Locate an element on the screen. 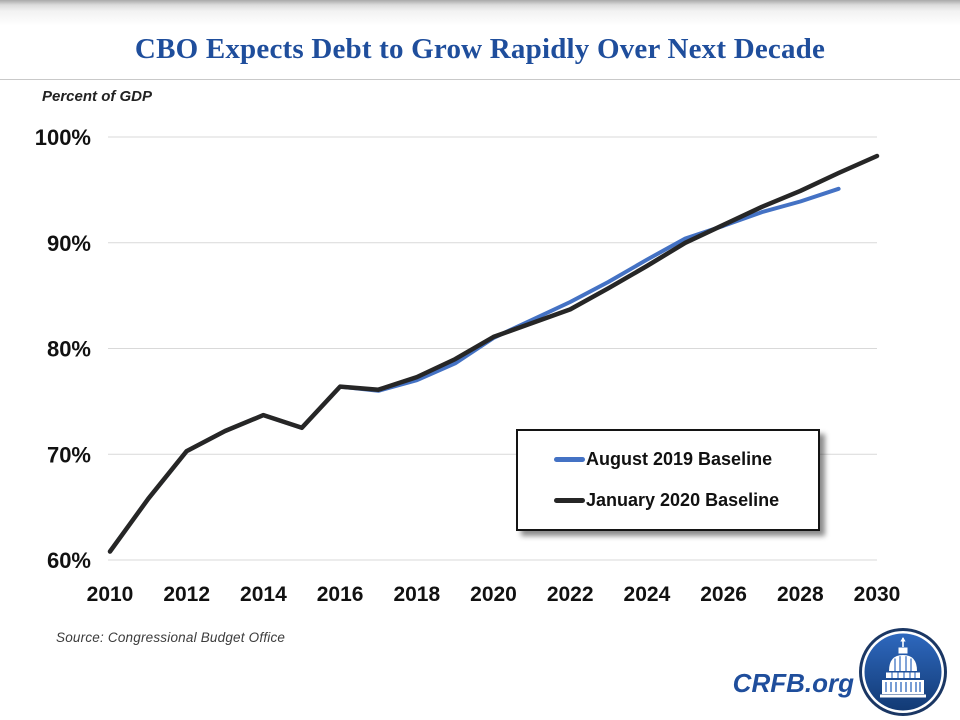 The image size is (960, 720). y-axis-unit-label: Percent of GDP is located at coordinates (97, 96).